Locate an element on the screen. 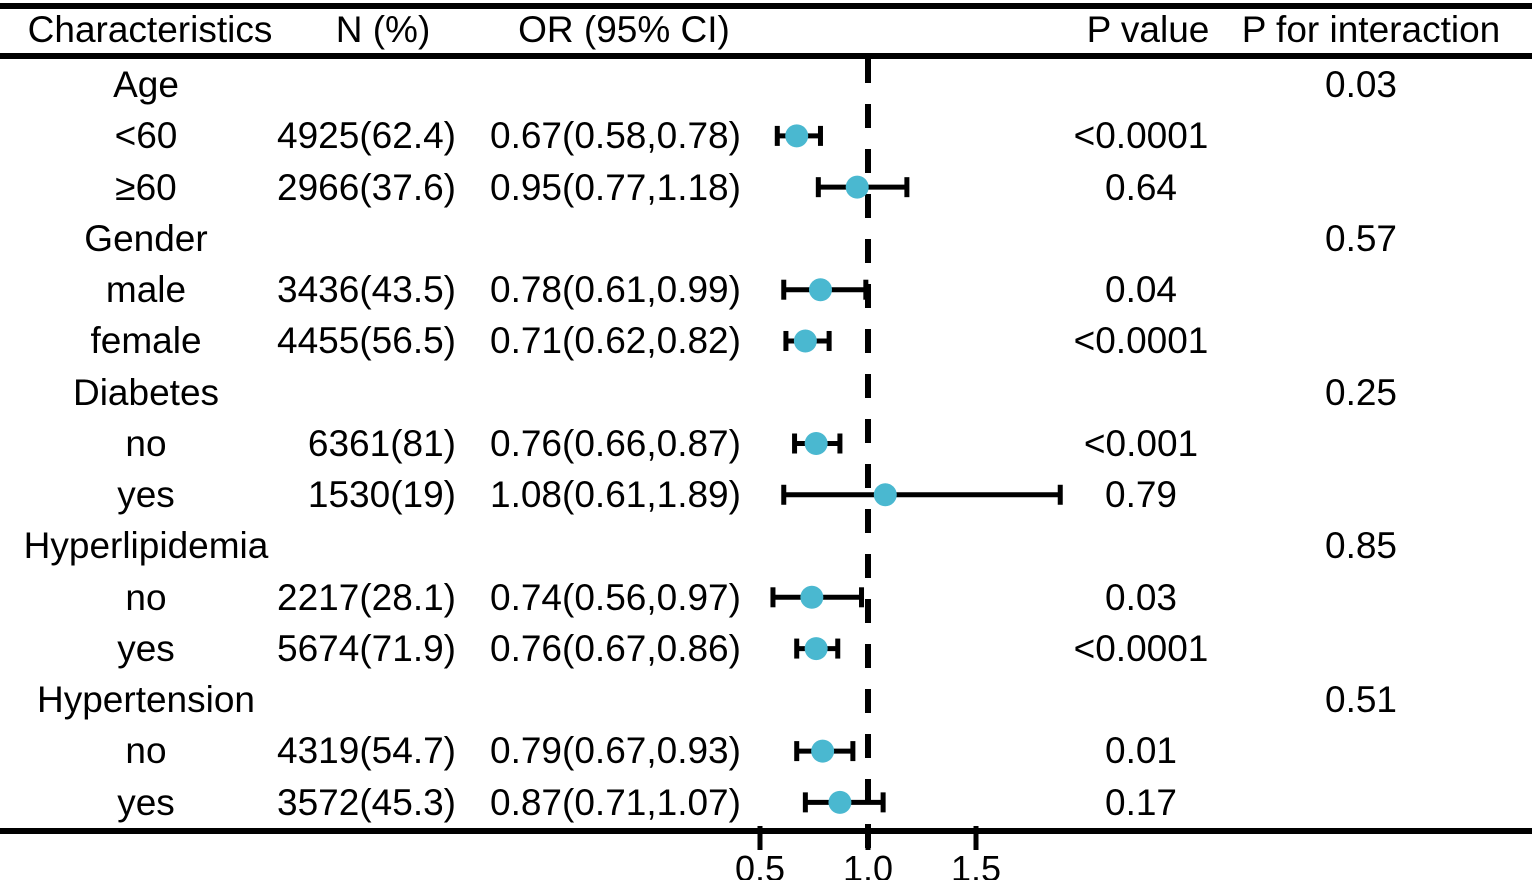 The image size is (1532, 880). characteristic-label: female is located at coordinates (146, 341).